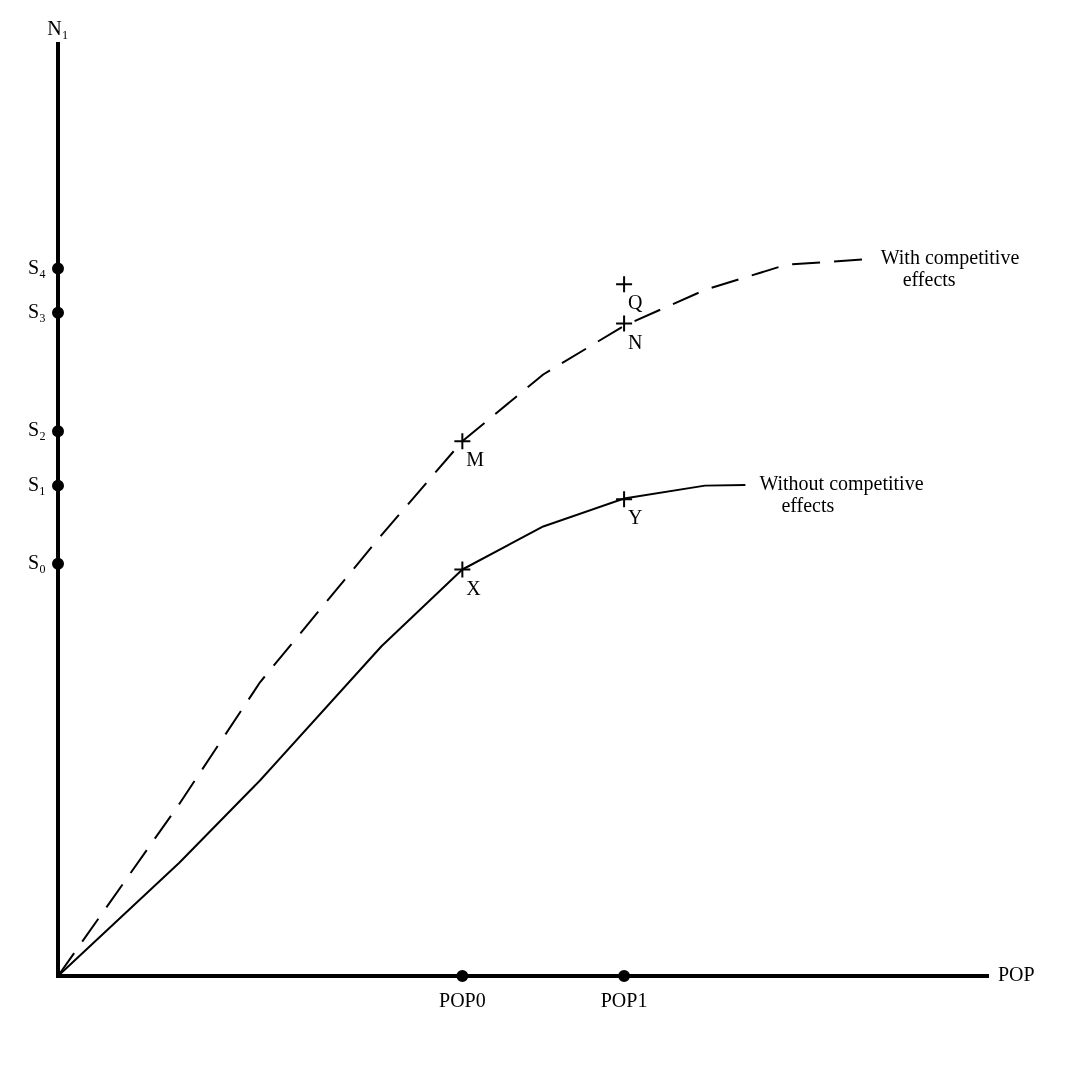 The width and height of the screenshot is (1072, 1067). I want to click on annotation: N, so click(635, 341).